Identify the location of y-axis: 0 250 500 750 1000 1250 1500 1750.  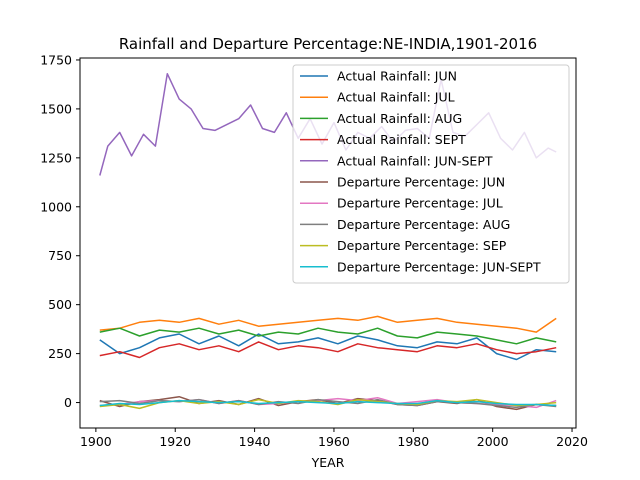
(60, 231).